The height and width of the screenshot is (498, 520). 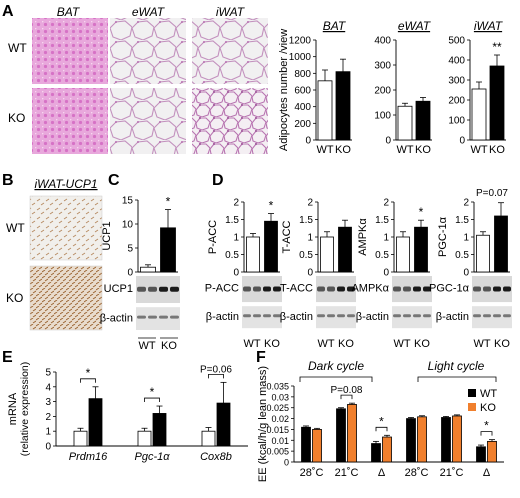 What do you see at coordinates (335, 26) in the screenshot?
I see `a-bat-title: BAT` at bounding box center [335, 26].